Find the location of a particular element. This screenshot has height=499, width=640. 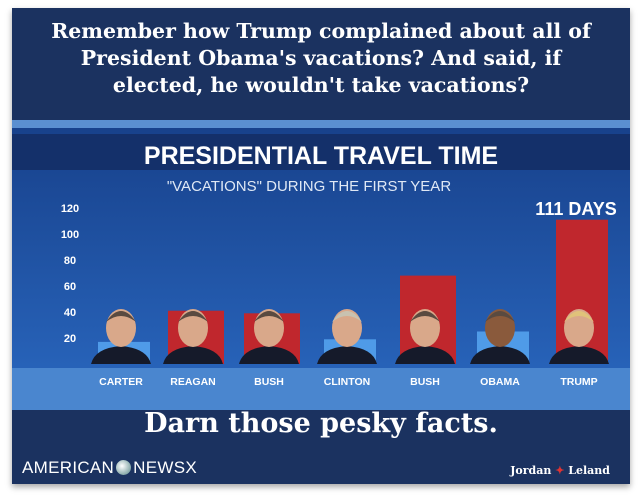

globe-icon is located at coordinates (124, 467).